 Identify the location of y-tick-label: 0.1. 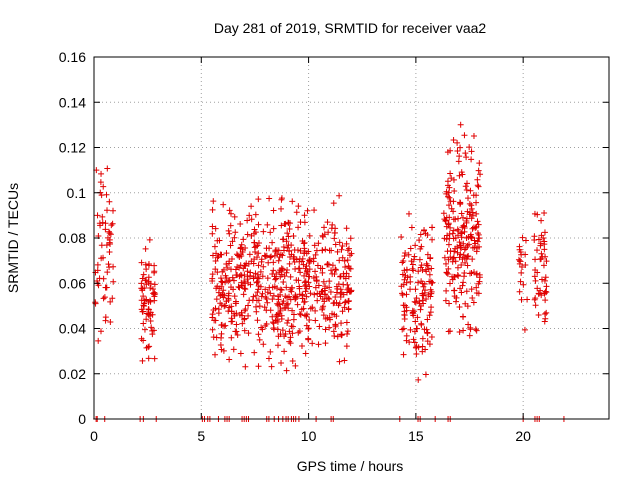
(77, 193).